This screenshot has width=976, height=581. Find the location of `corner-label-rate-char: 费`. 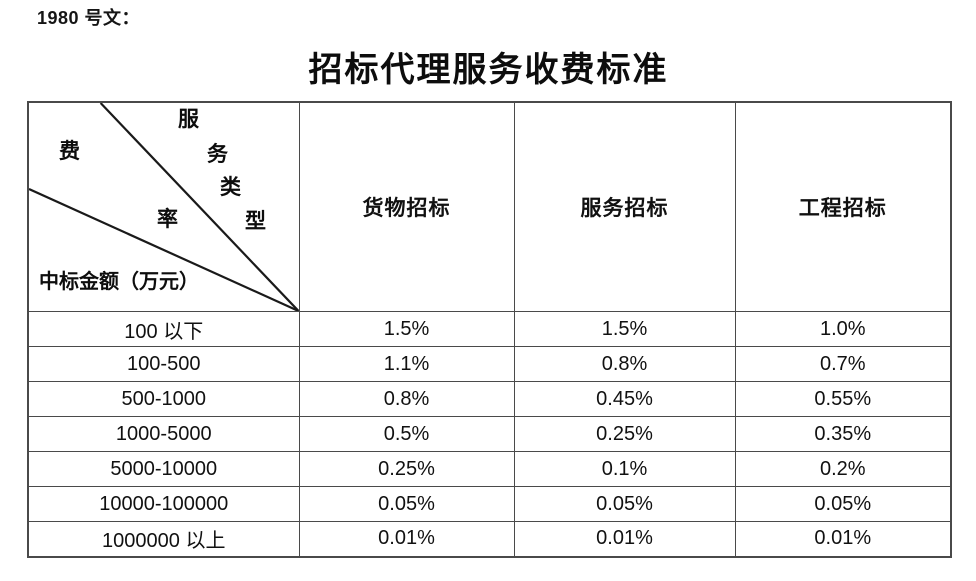

corner-label-rate-char: 费 is located at coordinates (69, 151).